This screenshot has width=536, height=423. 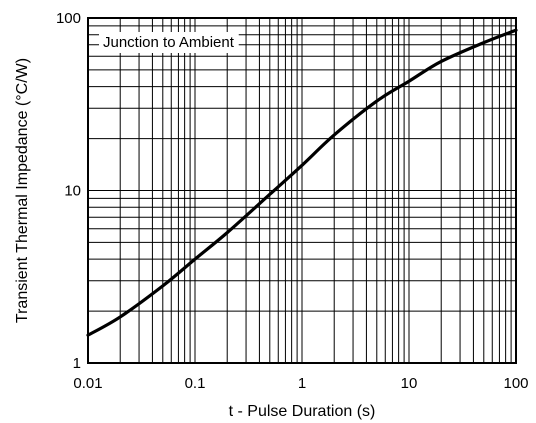 What do you see at coordinates (68, 18) in the screenshot?
I see `y-tick-label: 100` at bounding box center [68, 18].